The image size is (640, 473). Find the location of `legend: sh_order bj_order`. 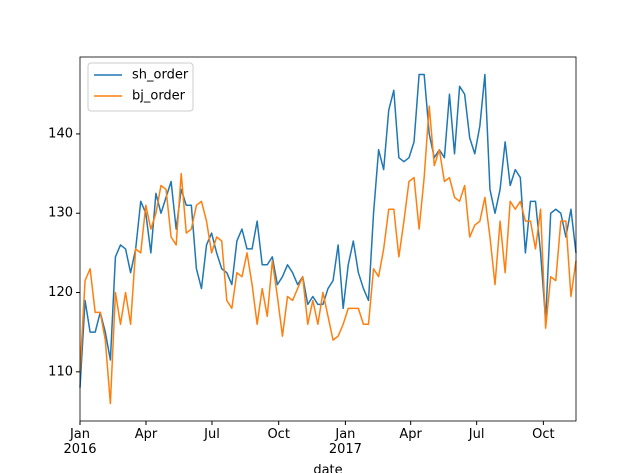

legend: sh_order bj_order is located at coordinates (140, 87).